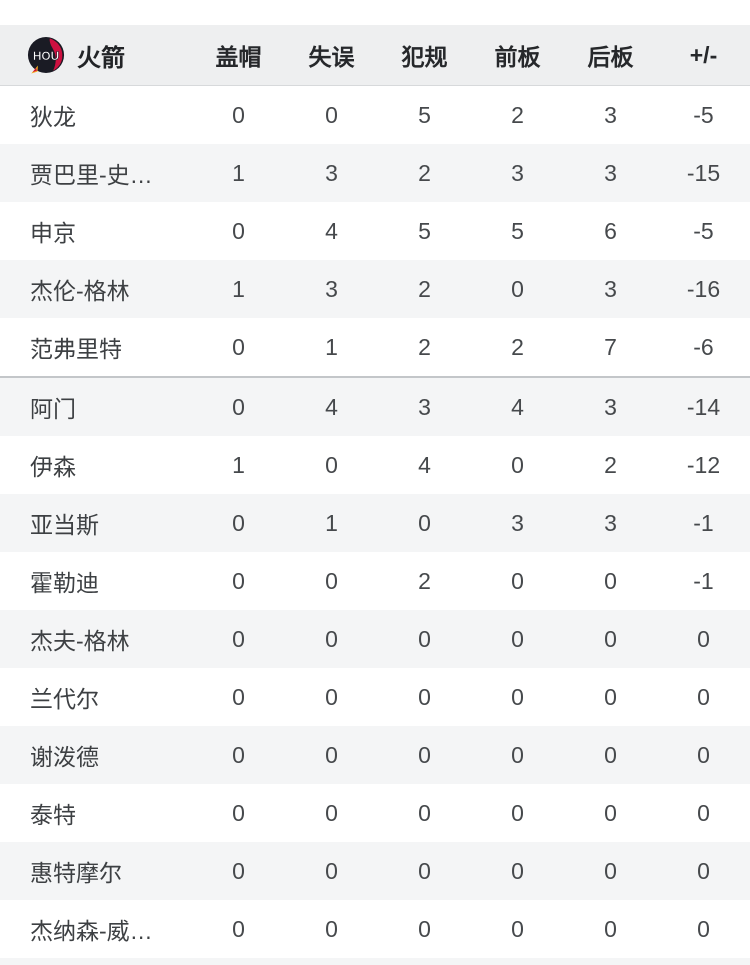 Image resolution: width=750 pixels, height=965 pixels. What do you see at coordinates (64, 699) in the screenshot?
I see `player-name: 兰代尔` at bounding box center [64, 699].